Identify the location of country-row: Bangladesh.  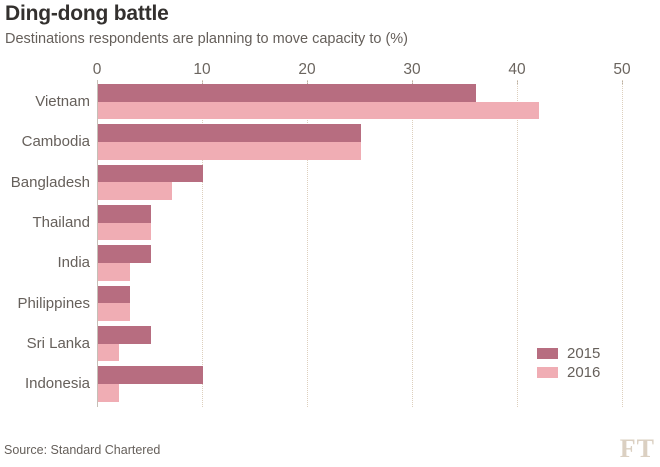
(332, 182).